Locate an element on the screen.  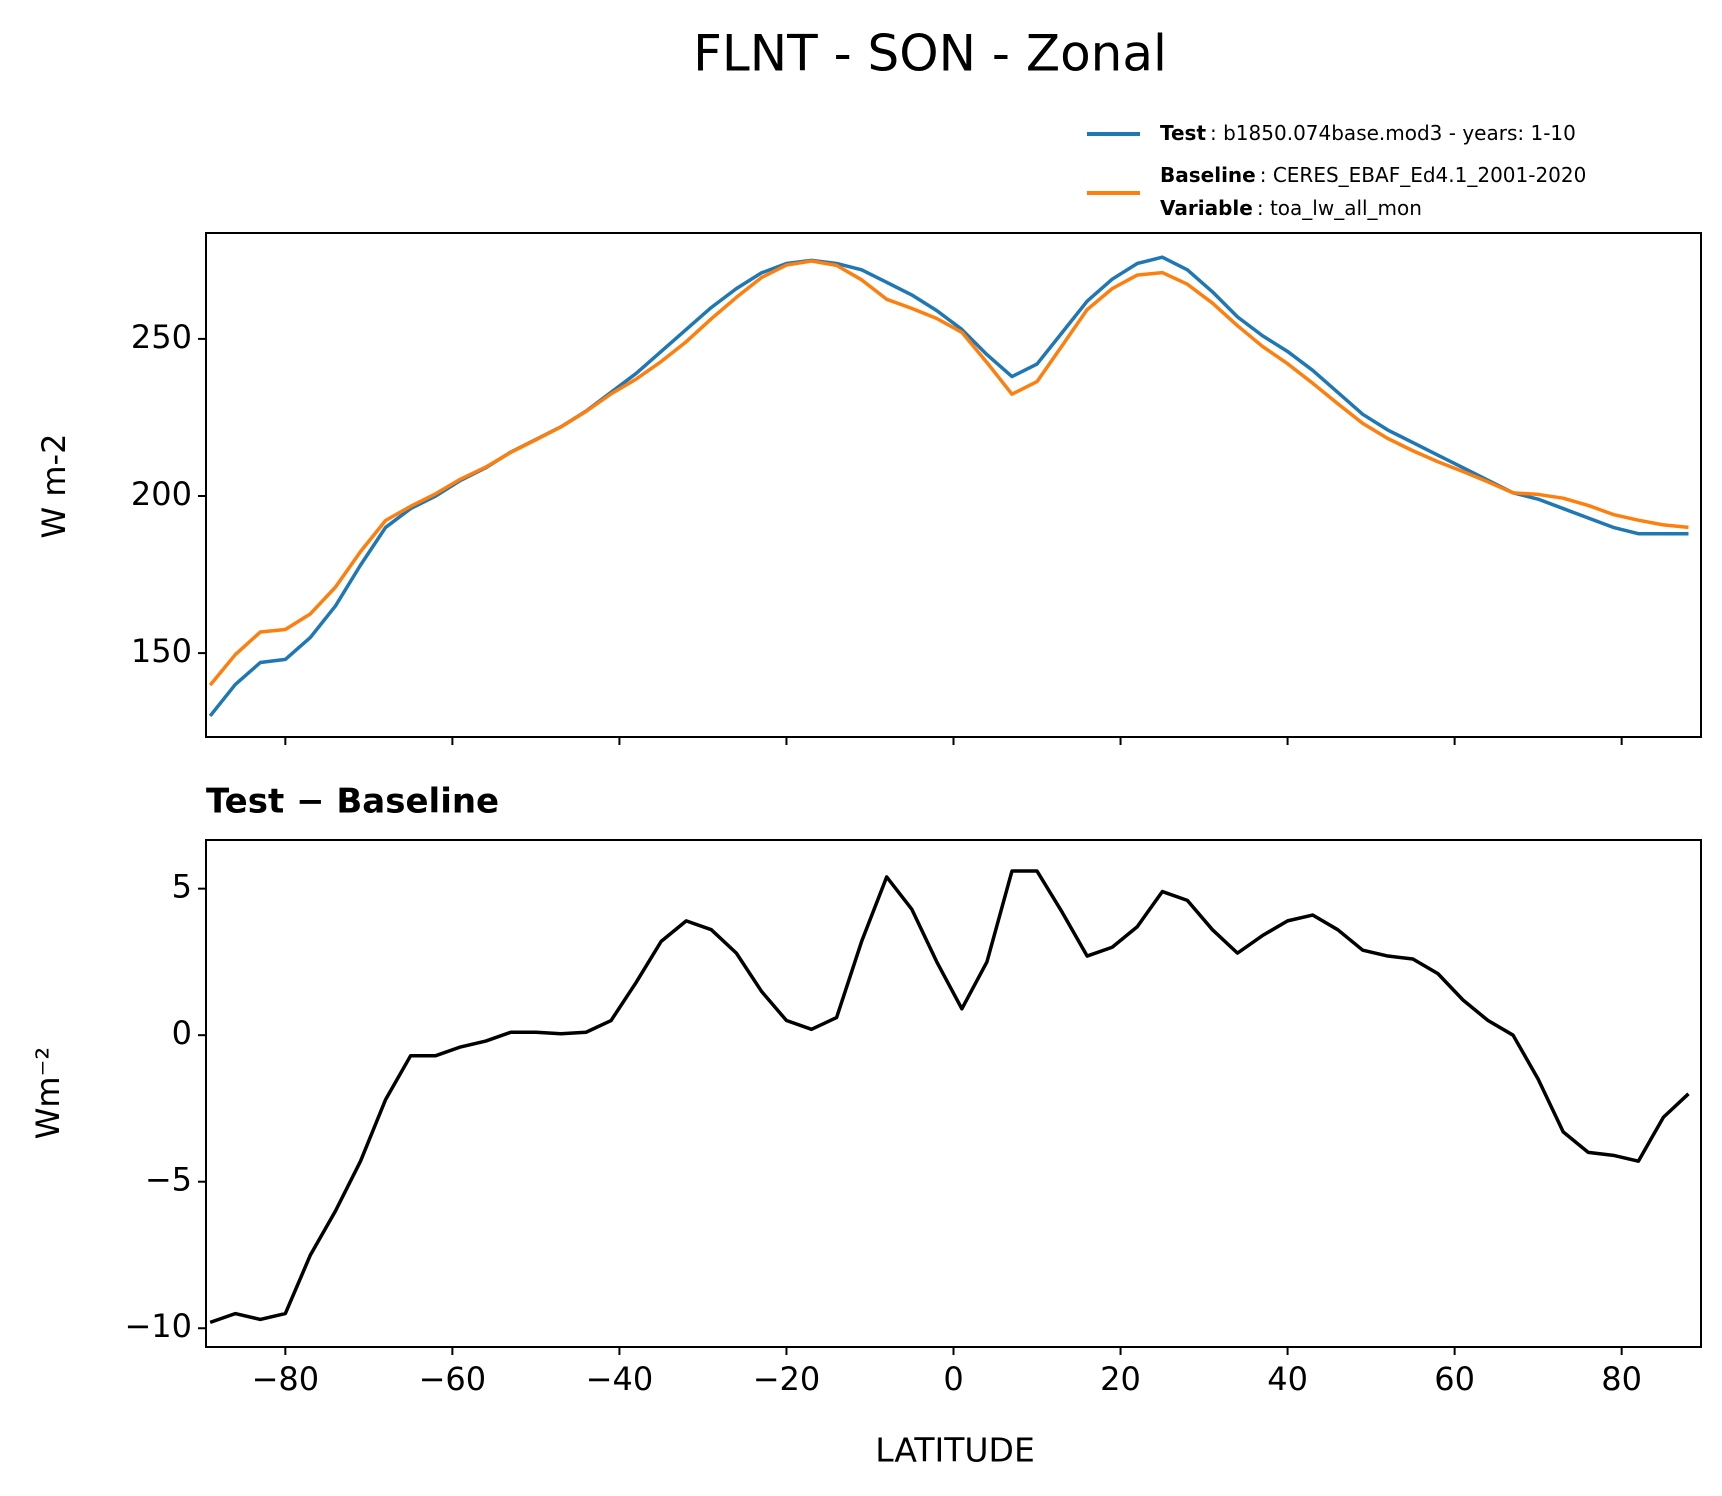
legend-description: : b1850.074base.mod3 - years: 1-10 is located at coordinates (1393, 133).